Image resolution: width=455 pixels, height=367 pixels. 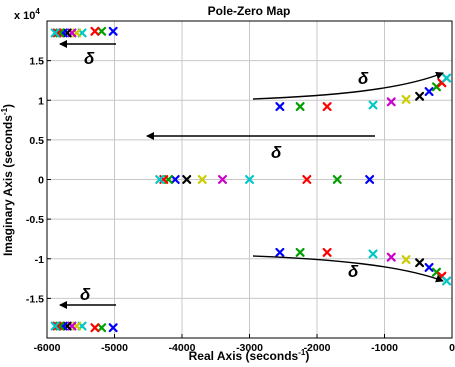 I want to click on delta-label-bottom-left: δ, so click(x=85, y=294).